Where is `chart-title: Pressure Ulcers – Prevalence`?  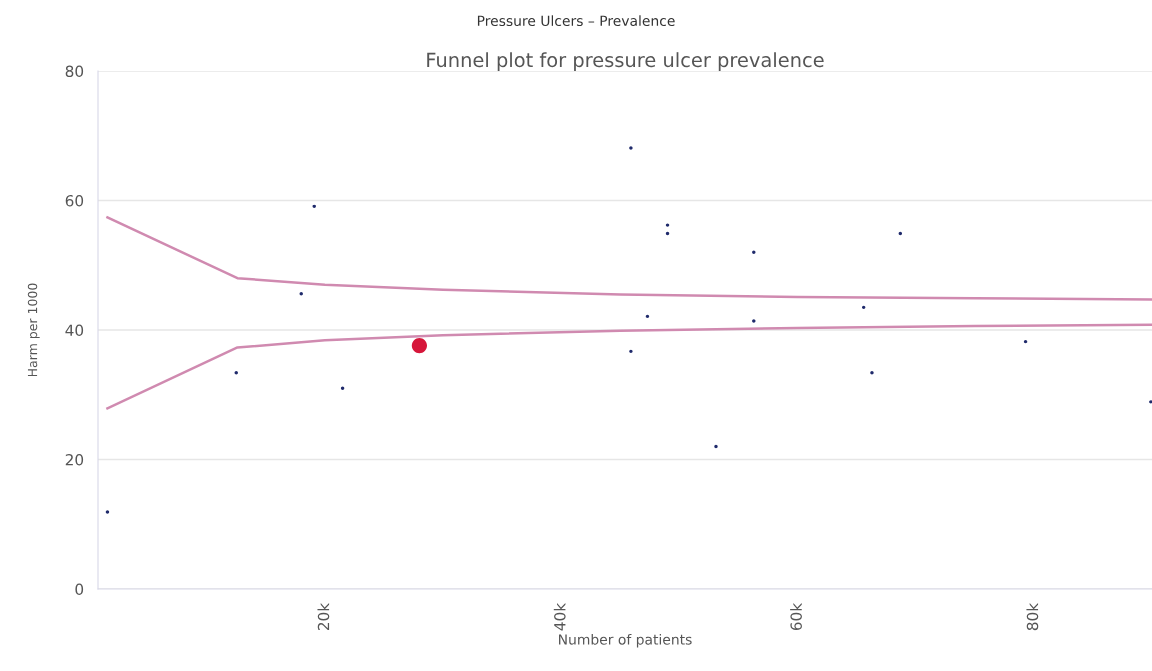 chart-title: Pressure Ulcers – Prevalence is located at coordinates (576, 21).